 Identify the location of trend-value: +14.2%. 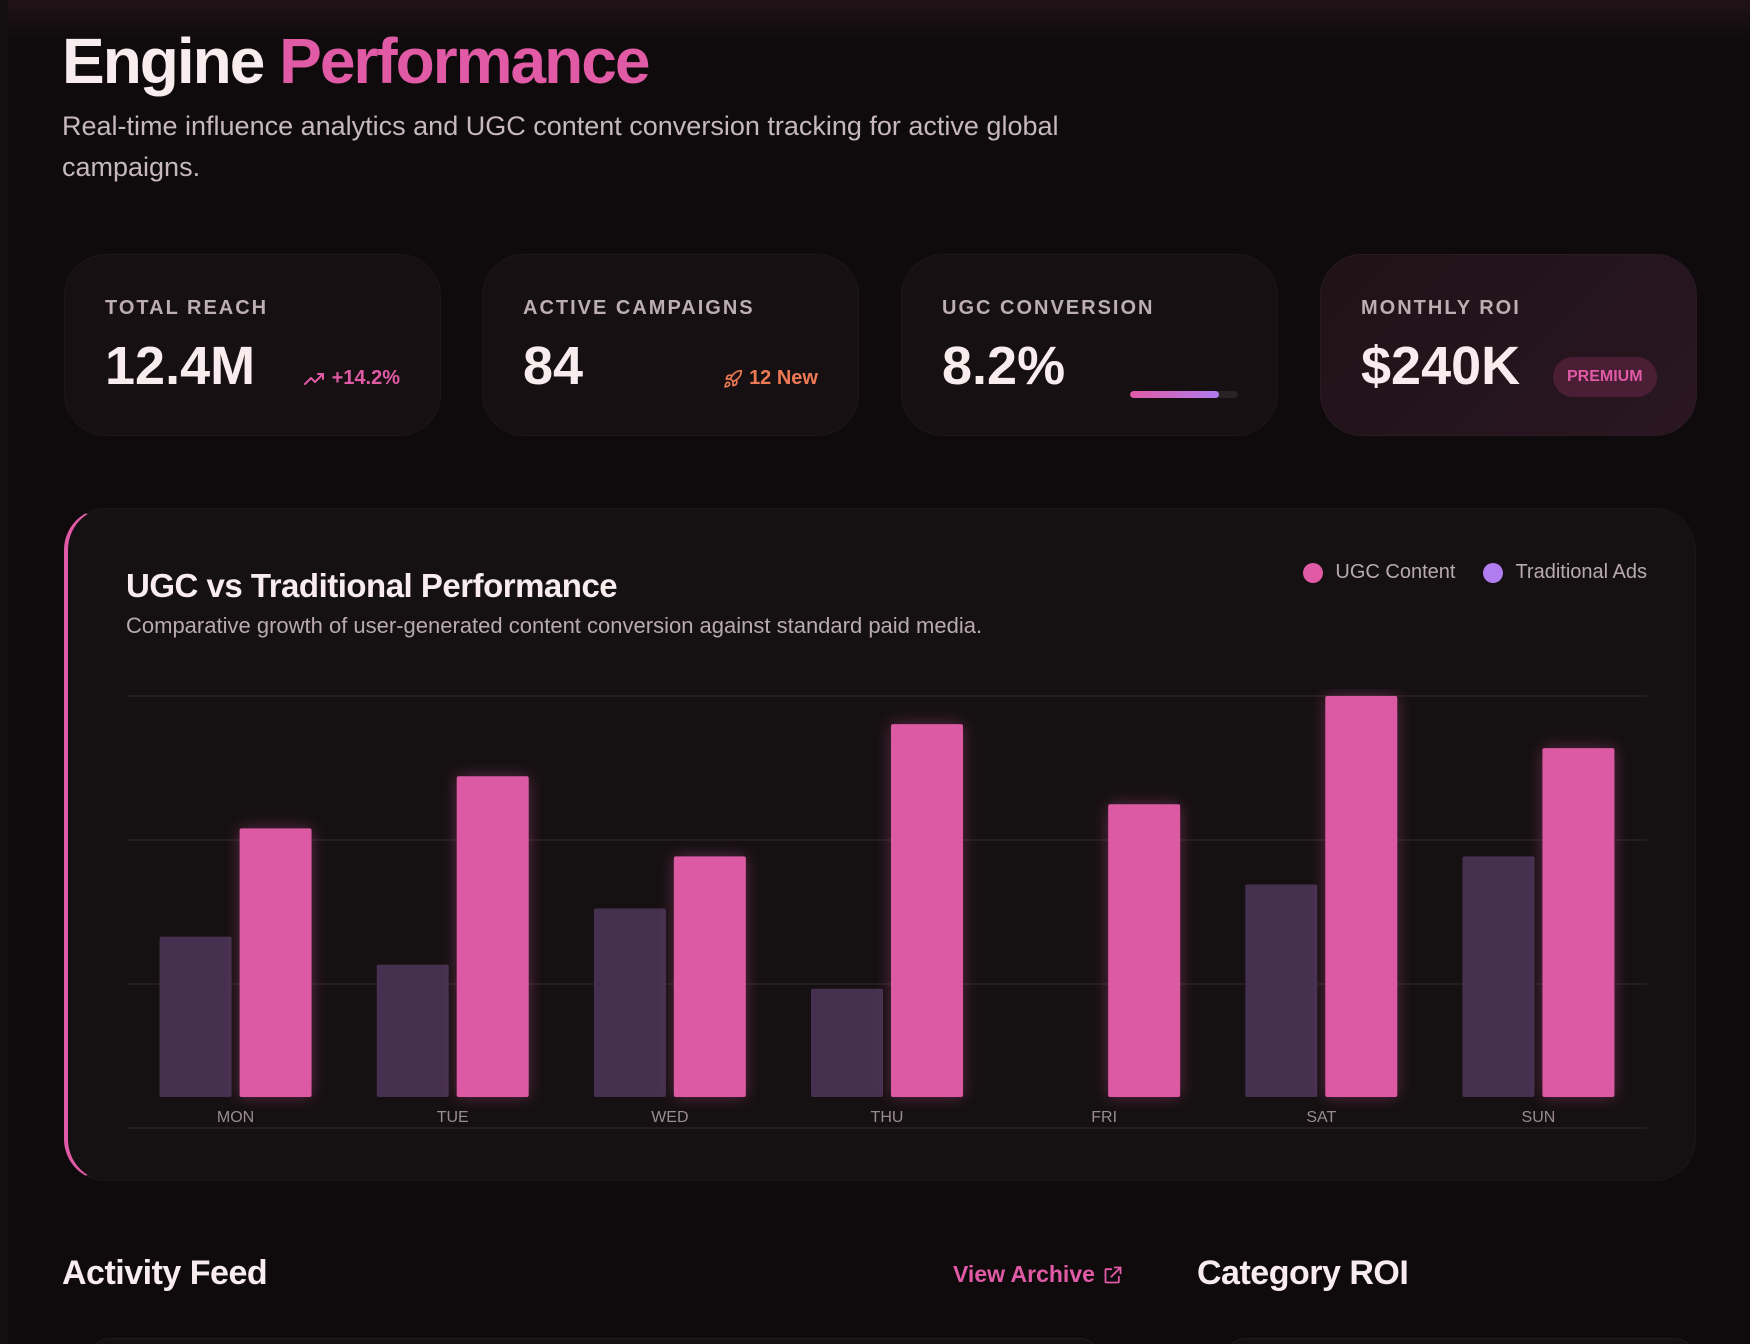
(365, 378).